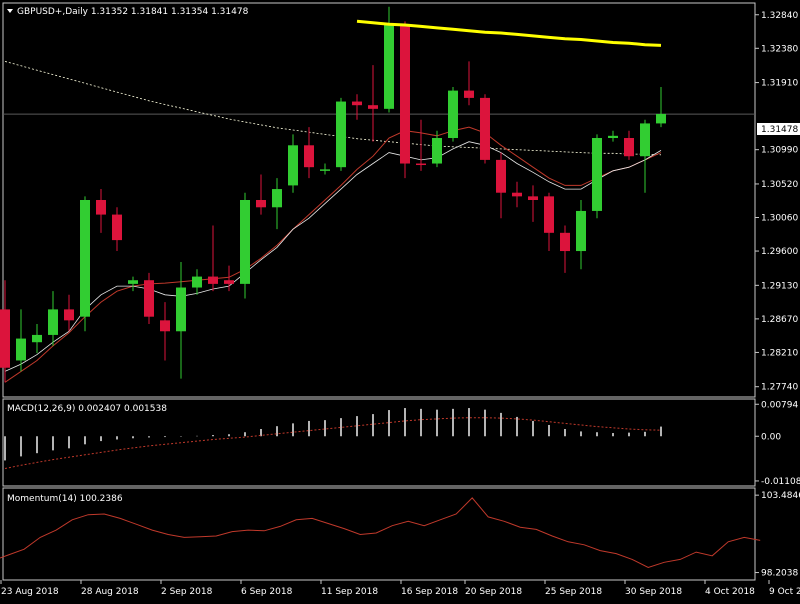 Image resolution: width=800 pixels, height=604 pixels. Describe the element at coordinates (779, 16) in the screenshot. I see `price-tick-label: 1.32840` at that location.